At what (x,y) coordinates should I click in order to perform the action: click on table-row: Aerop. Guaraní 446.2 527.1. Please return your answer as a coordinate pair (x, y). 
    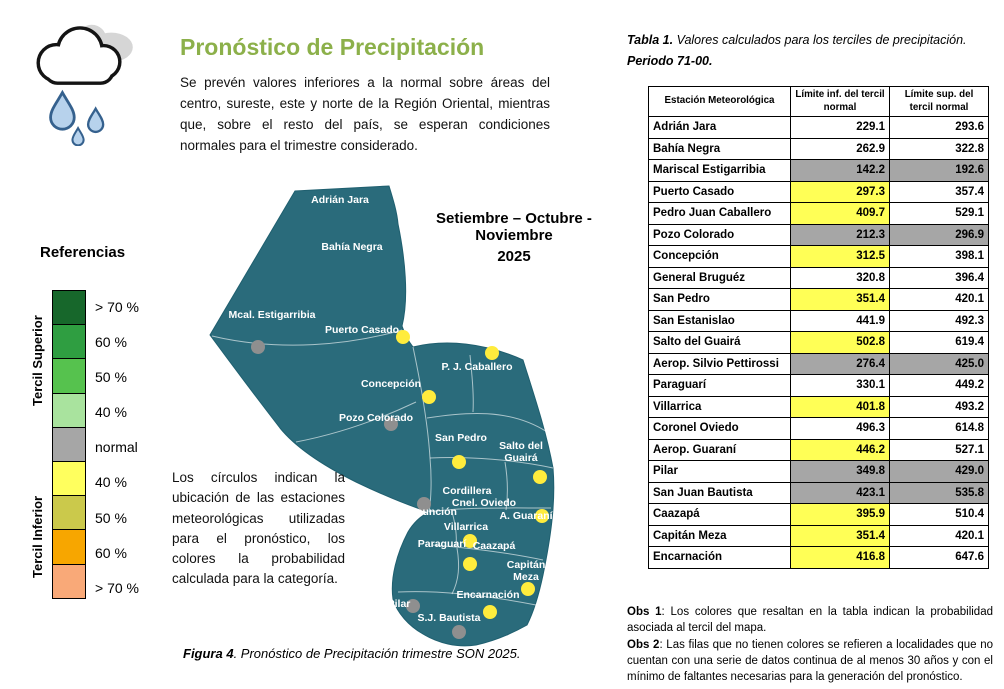
    Looking at the image, I should click on (818, 449).